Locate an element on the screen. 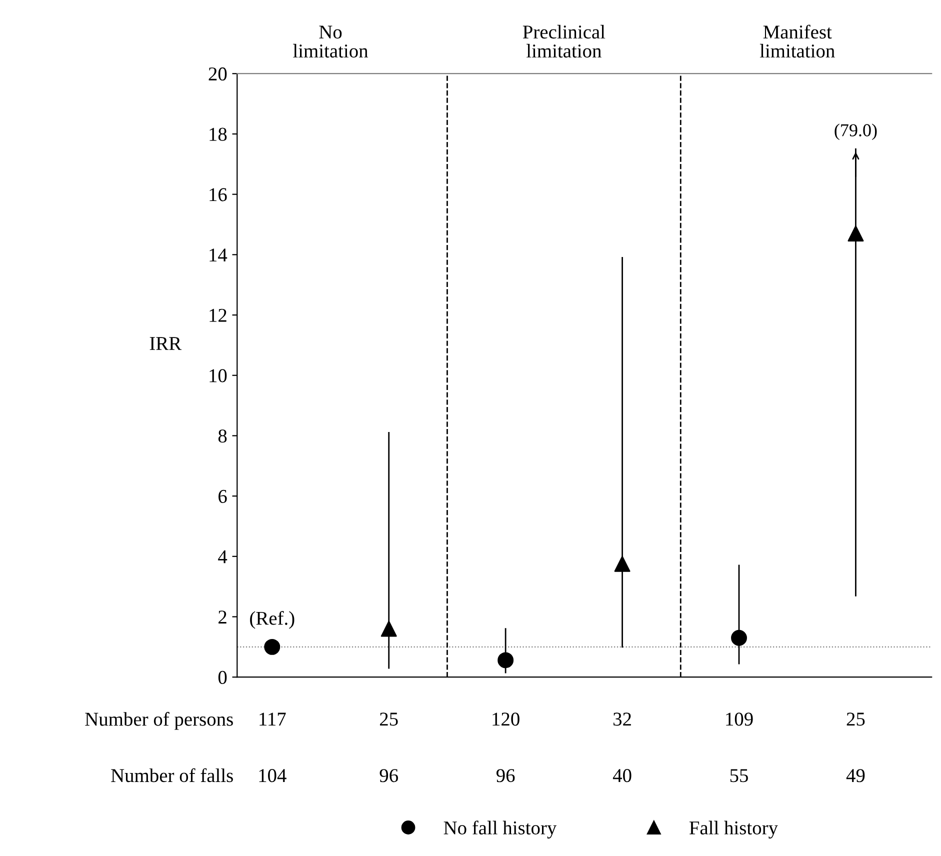  text: Number of falls is located at coordinates (172, 775).